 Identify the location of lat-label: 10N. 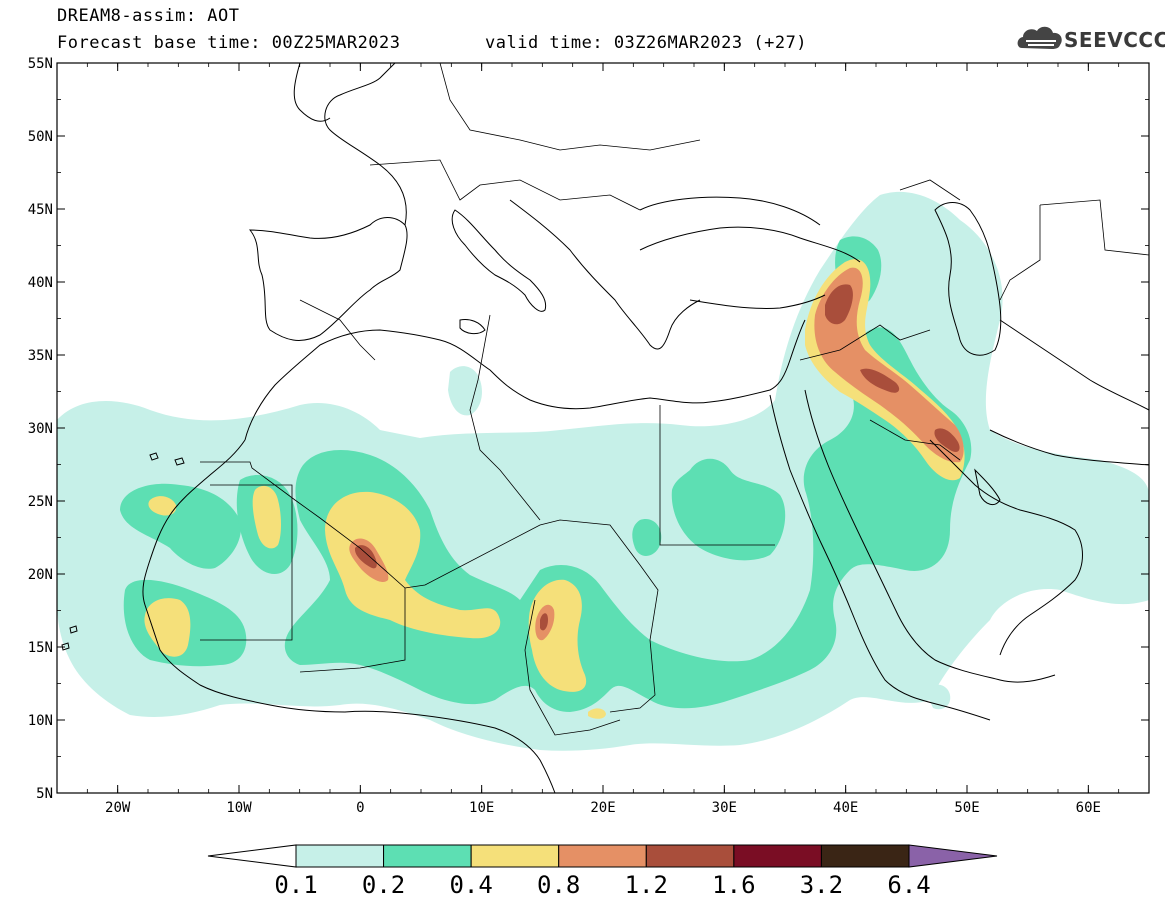
(40, 721).